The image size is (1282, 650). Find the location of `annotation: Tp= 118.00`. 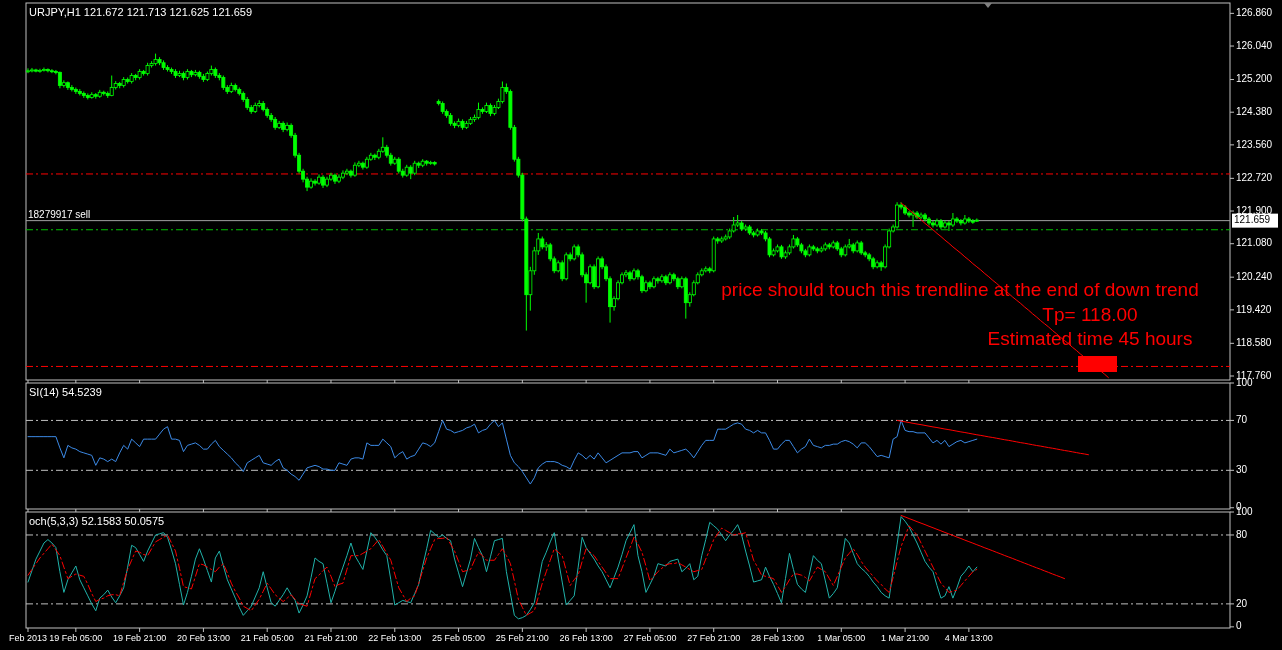

annotation: Tp= 118.00 is located at coordinates (1090, 314).